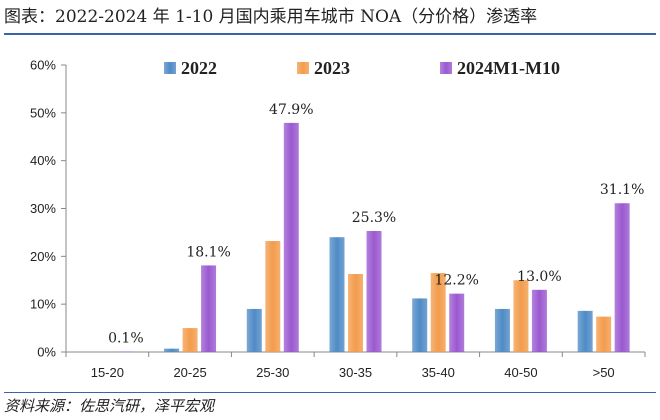 This screenshot has height=420, width=660. I want to click on x-tick-label: 25-30, so click(272, 372).